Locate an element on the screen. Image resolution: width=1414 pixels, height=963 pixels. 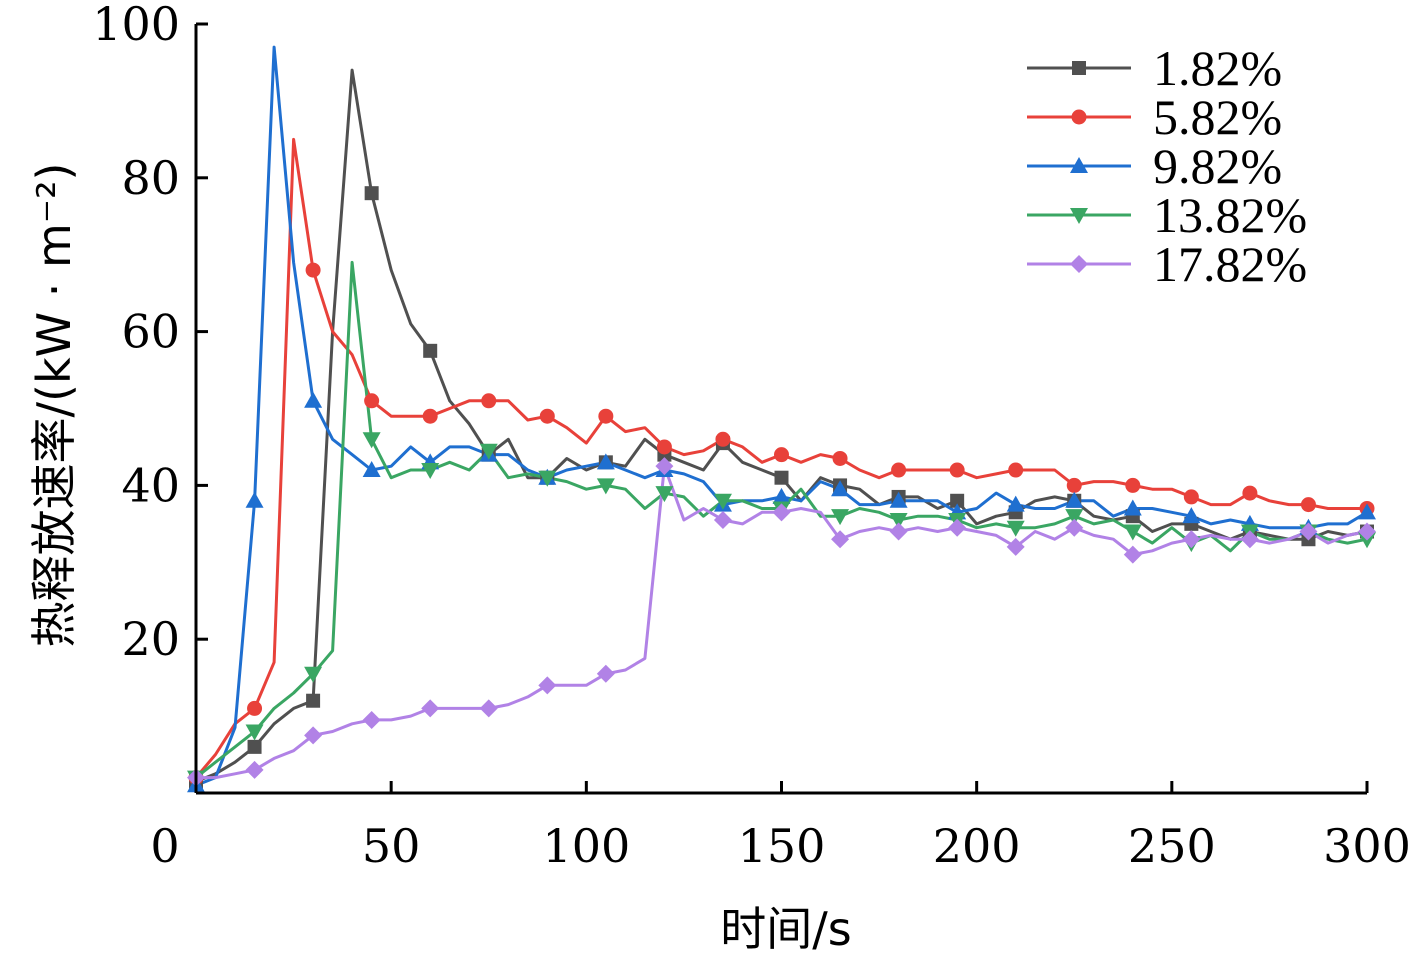
y-tick-label: 60 is located at coordinates (150, 332).